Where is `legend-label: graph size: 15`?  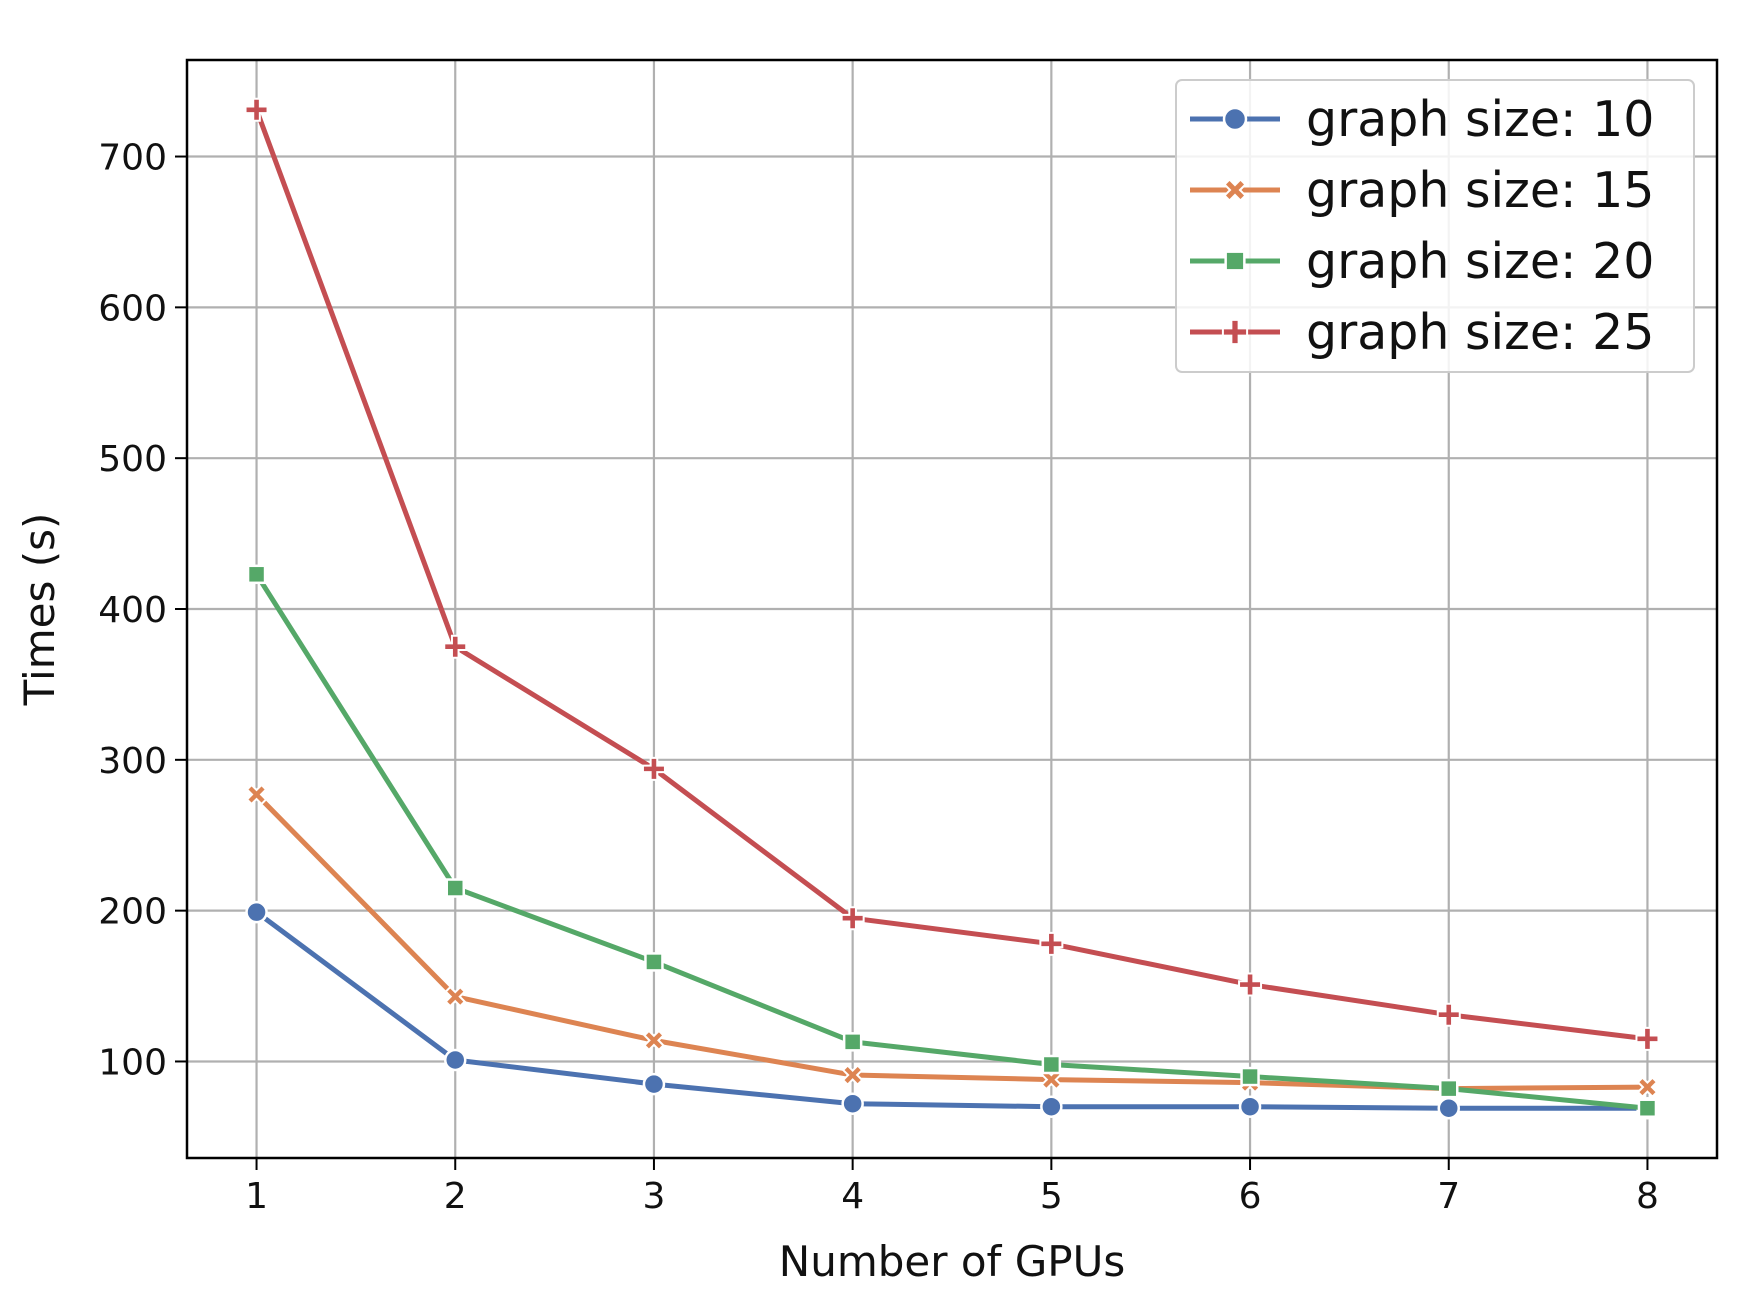 legend-label: graph size: 15 is located at coordinates (1480, 190).